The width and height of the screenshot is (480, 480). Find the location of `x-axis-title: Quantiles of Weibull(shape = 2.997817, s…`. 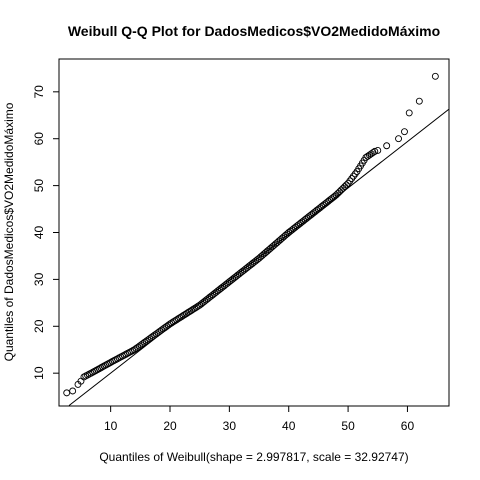

x-axis-title: Quantiles of Weibull(shape = 2.997817, s… is located at coordinates (253, 457).